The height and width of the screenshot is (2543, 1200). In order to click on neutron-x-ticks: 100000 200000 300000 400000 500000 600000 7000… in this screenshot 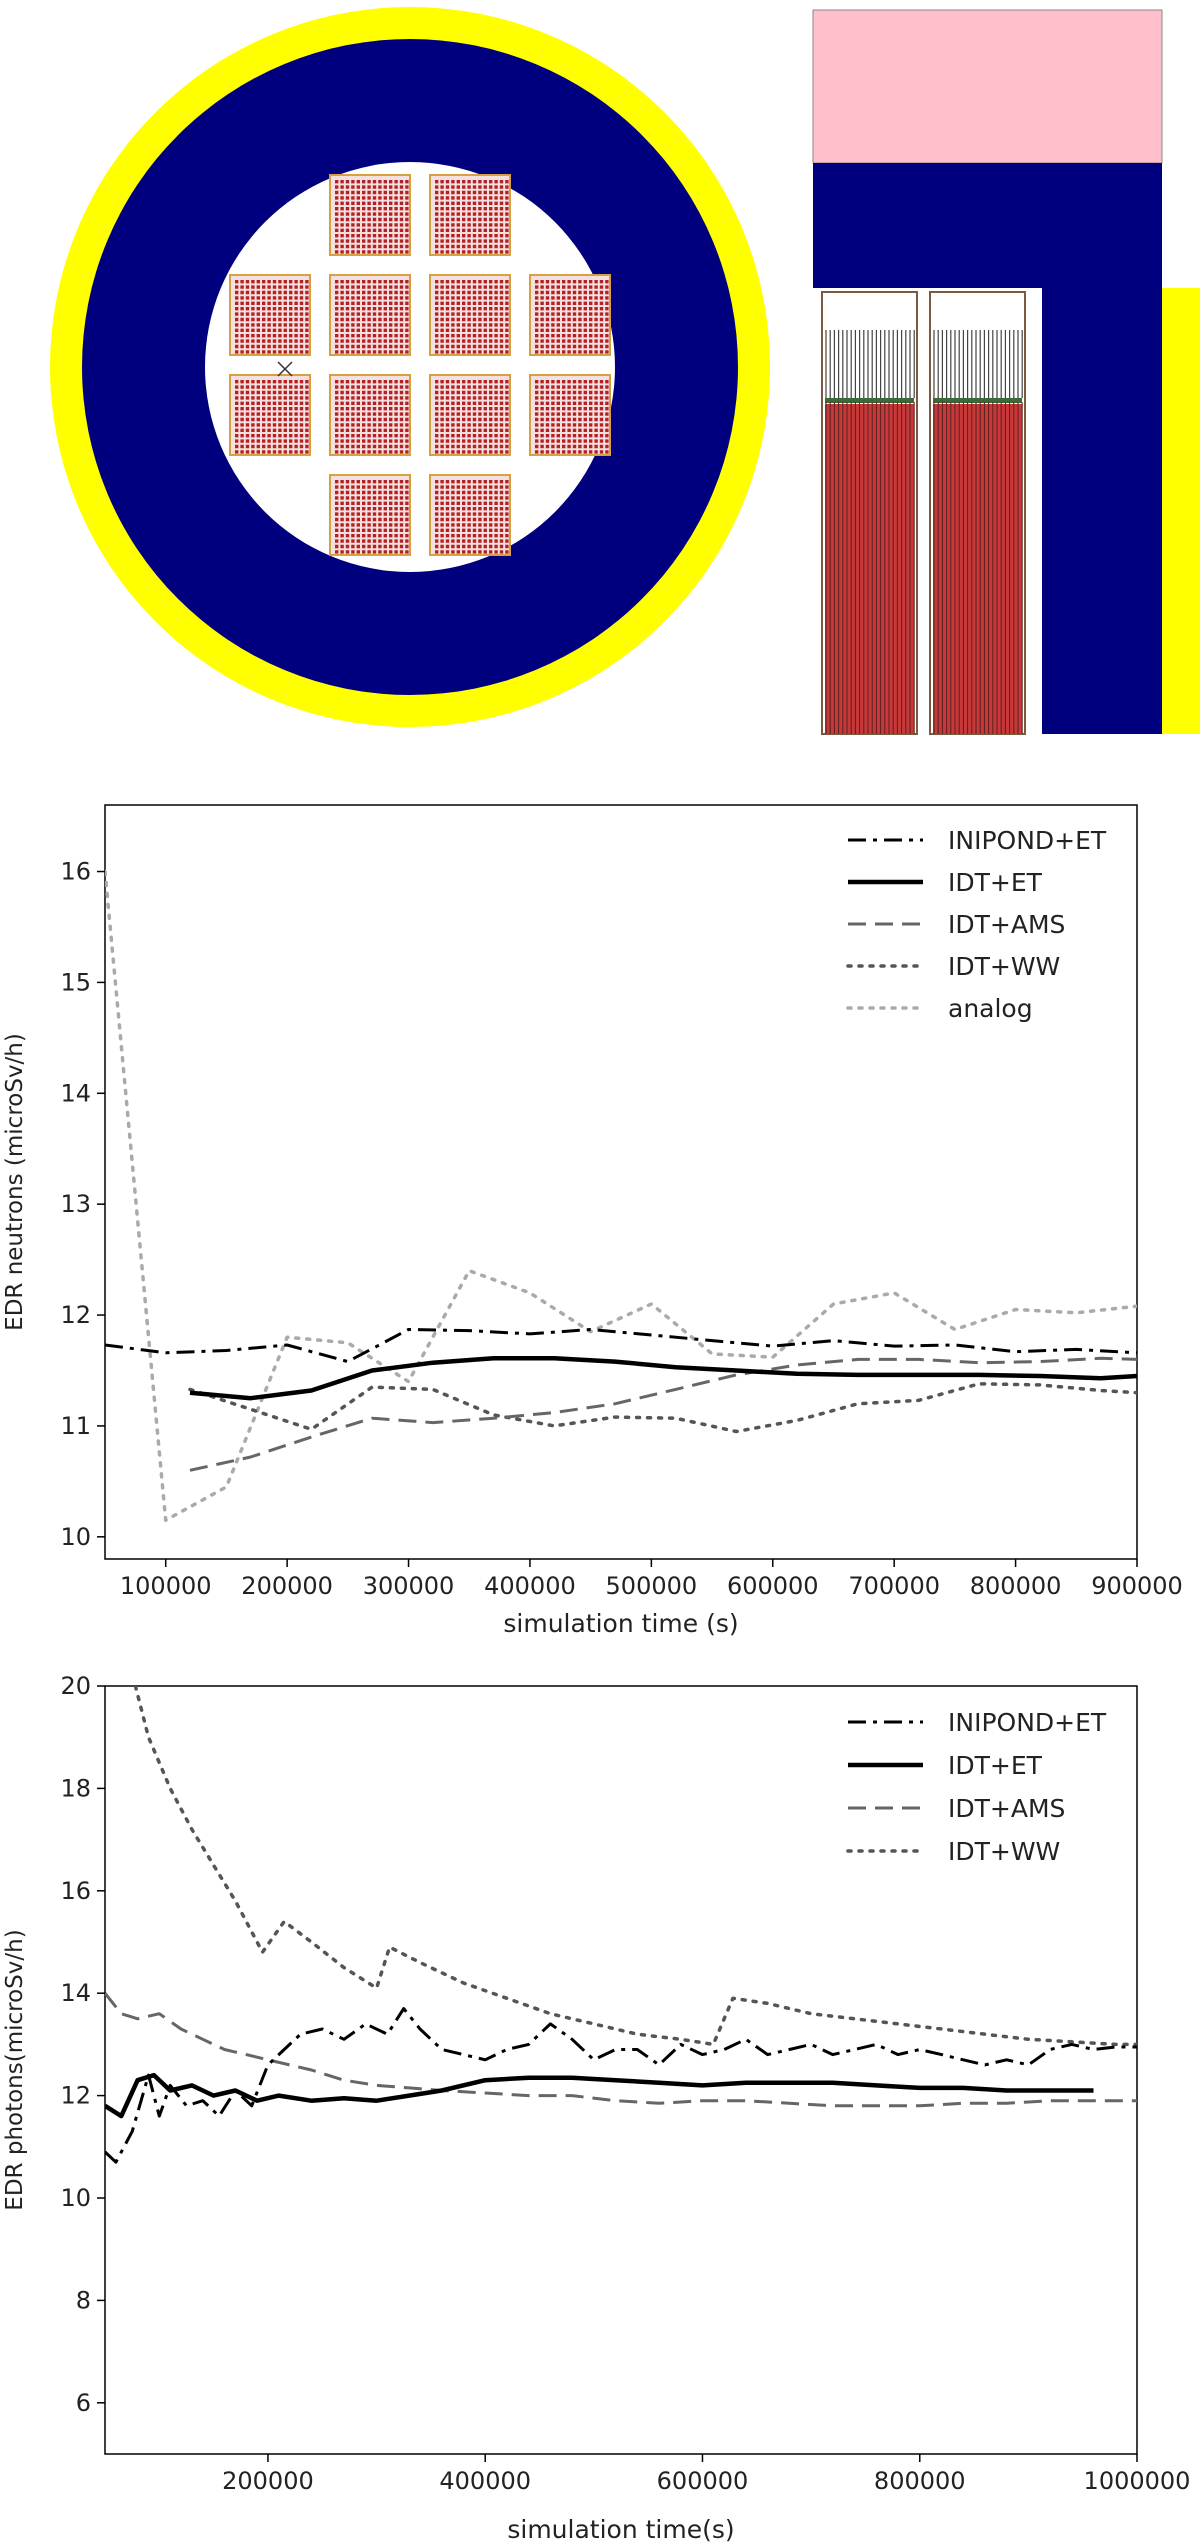, I will do `click(651, 1579)`.